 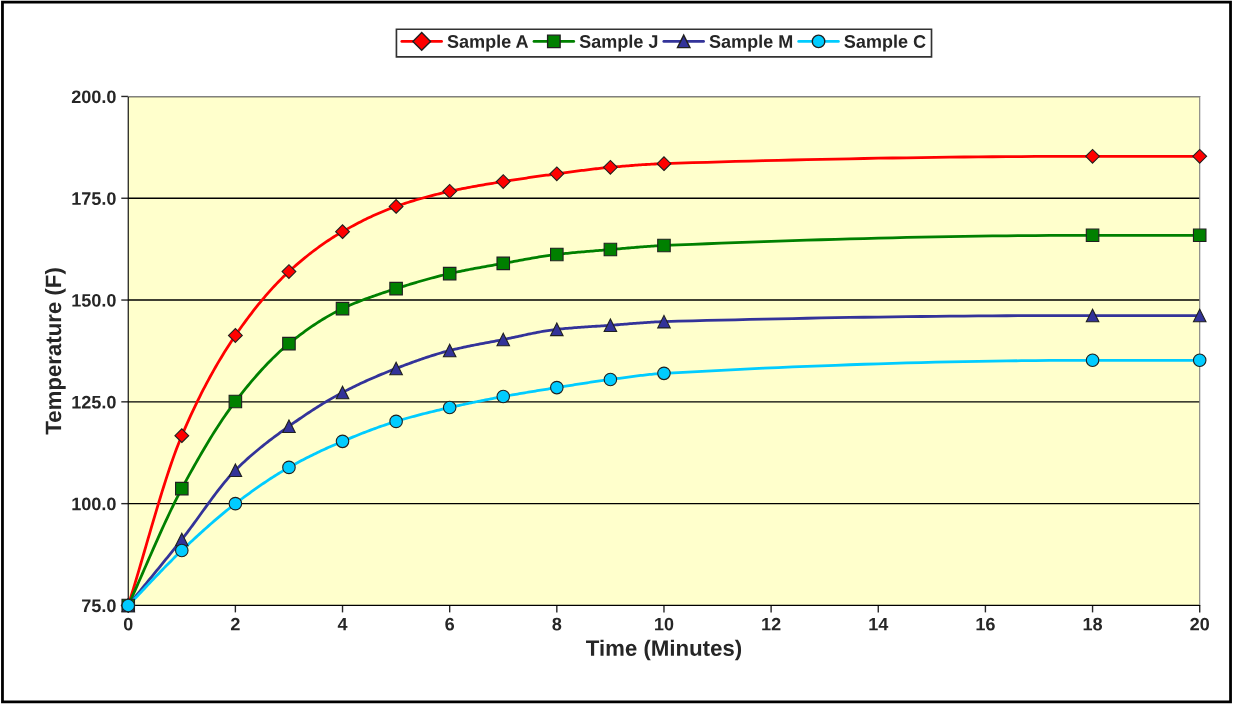 What do you see at coordinates (55, 351) in the screenshot?
I see `y-axis-title: Temperature (F)` at bounding box center [55, 351].